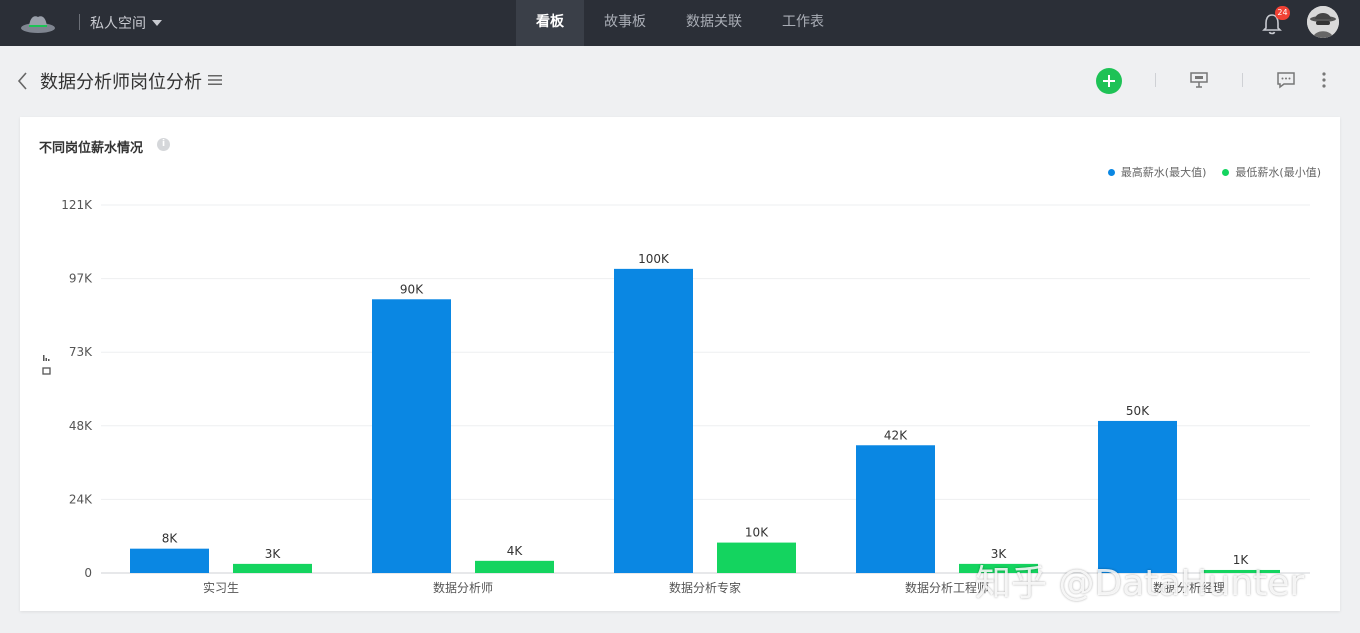  I want to click on bar-value-label: 100K, so click(654, 259).